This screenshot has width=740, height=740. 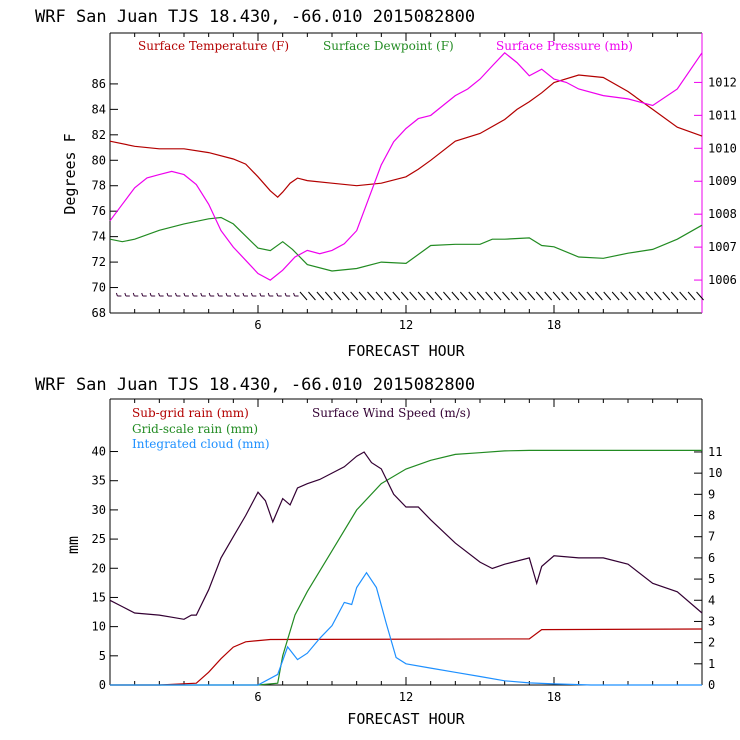 I want to click on y2-tick-label: 5, so click(x=711, y=579).